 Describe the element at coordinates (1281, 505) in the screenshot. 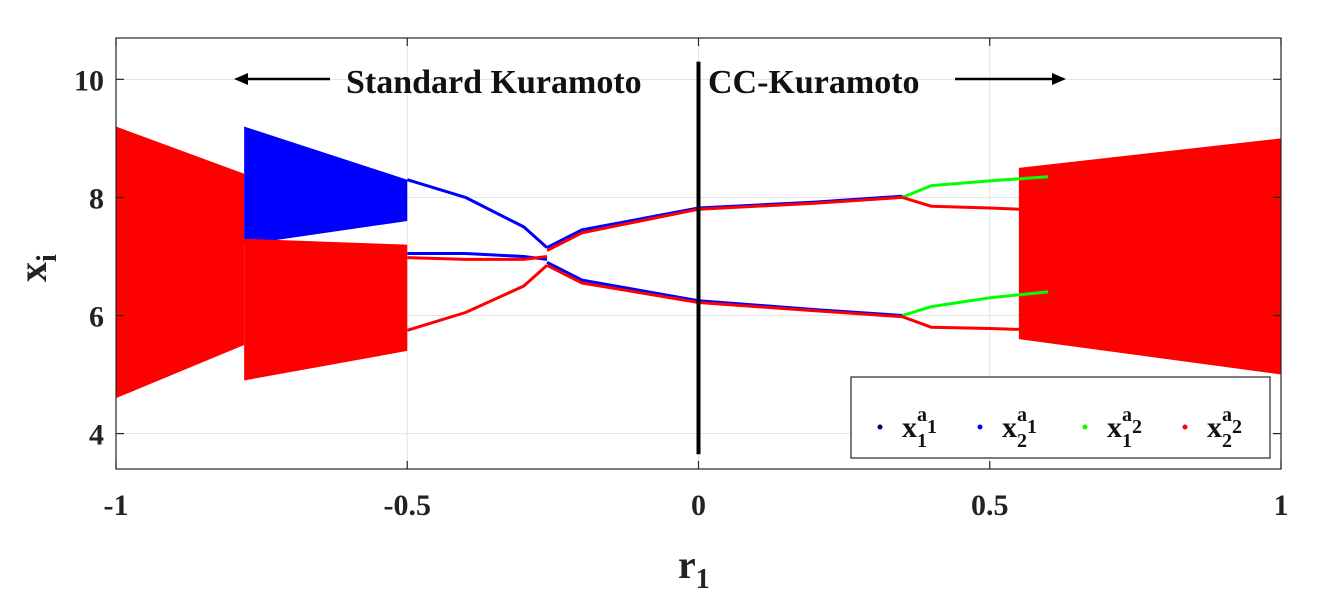

I see `x-tick-label-4: 1` at that location.